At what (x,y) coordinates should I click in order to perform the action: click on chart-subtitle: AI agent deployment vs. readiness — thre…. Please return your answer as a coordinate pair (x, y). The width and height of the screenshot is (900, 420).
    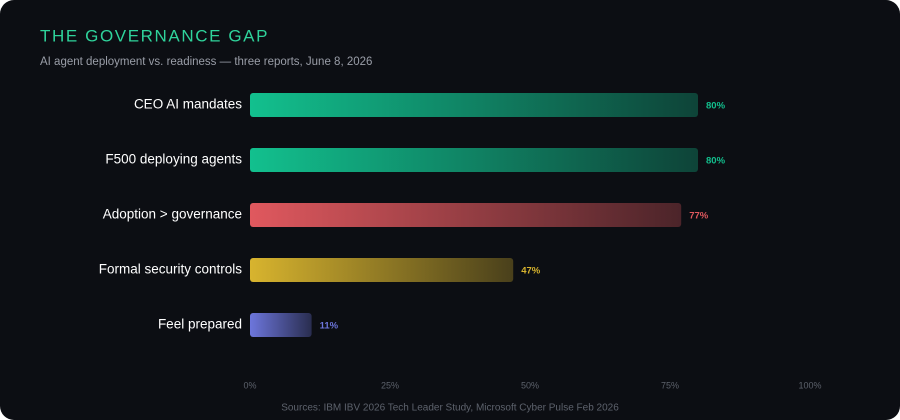
    Looking at the image, I should click on (206, 62).